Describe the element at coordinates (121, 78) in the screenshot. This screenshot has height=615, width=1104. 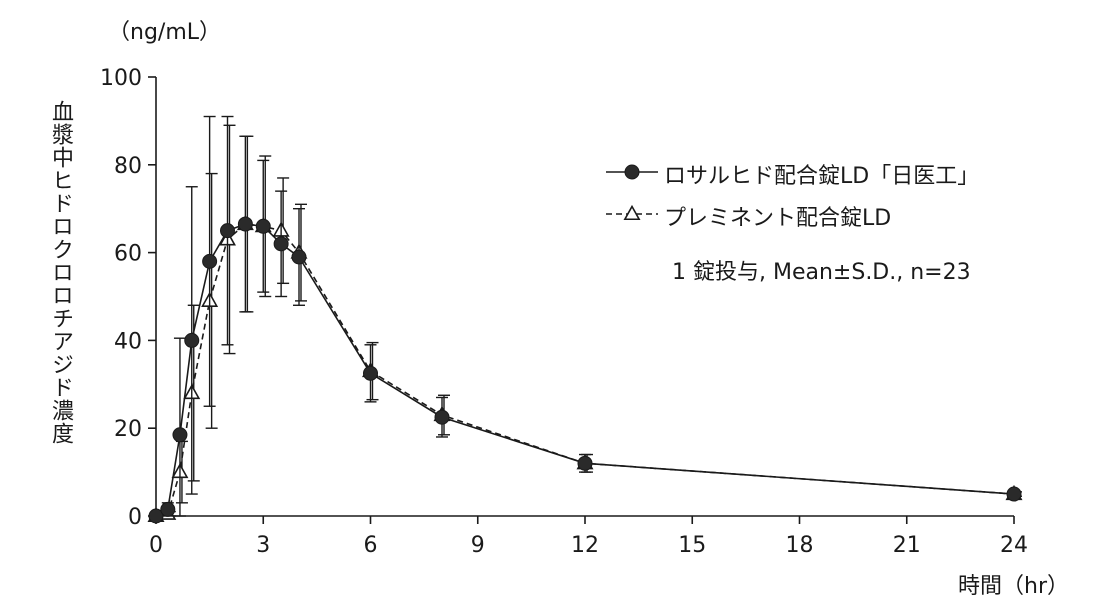
I see `y-tick-label: 100` at that location.